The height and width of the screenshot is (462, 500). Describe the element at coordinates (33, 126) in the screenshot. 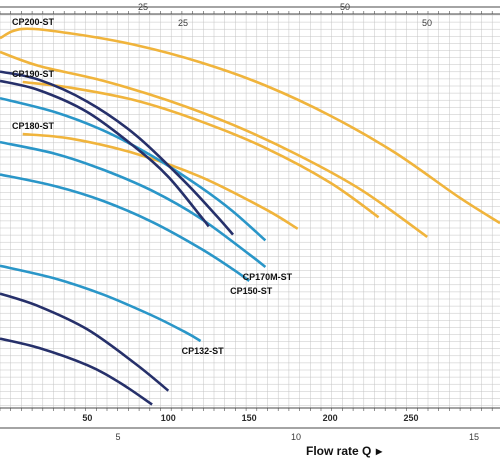

I see `curve-label-cp180-st: CP180-ST` at that location.